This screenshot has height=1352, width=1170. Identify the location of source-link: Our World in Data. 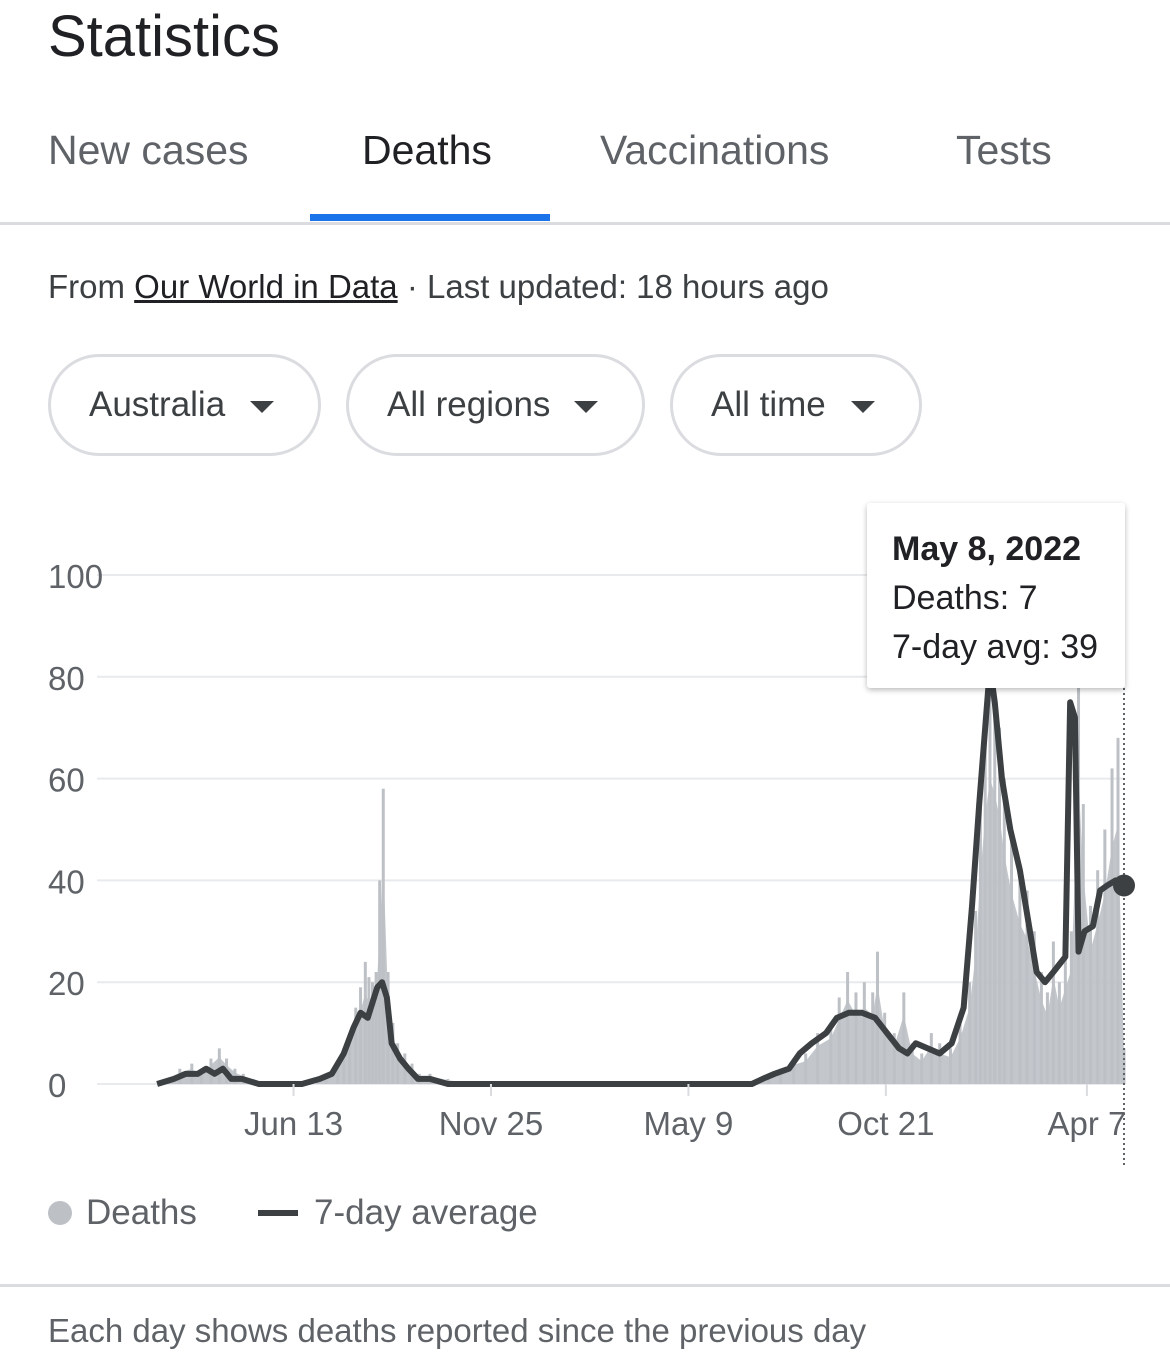
(266, 286).